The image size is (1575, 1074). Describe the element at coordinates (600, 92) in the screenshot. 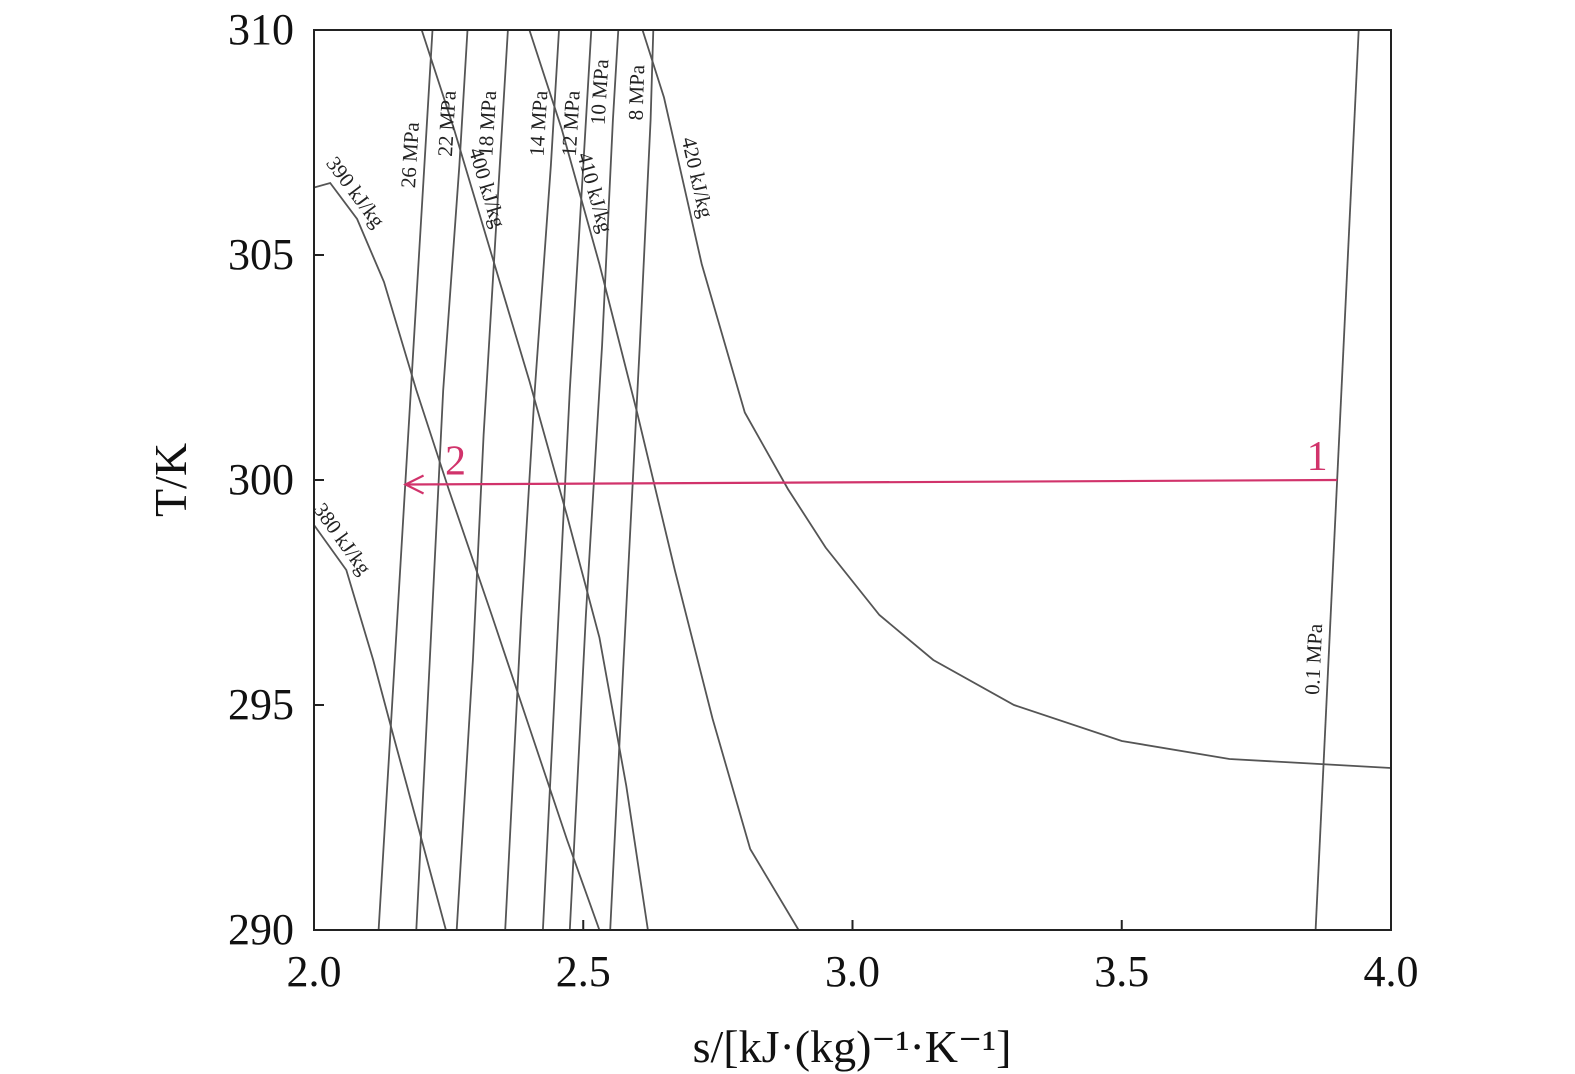

I see `isobar-label-10-mpa: 10 MPa` at that location.